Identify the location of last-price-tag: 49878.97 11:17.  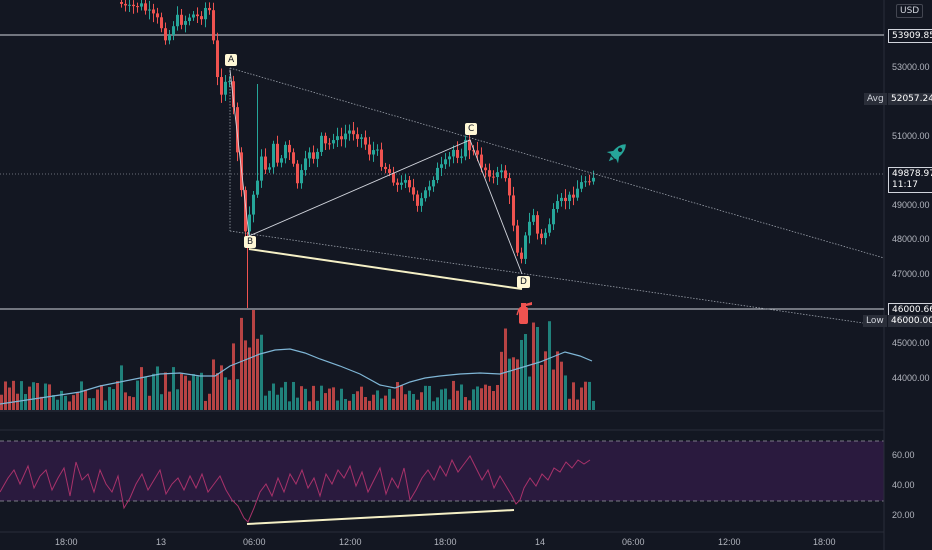
(910, 180).